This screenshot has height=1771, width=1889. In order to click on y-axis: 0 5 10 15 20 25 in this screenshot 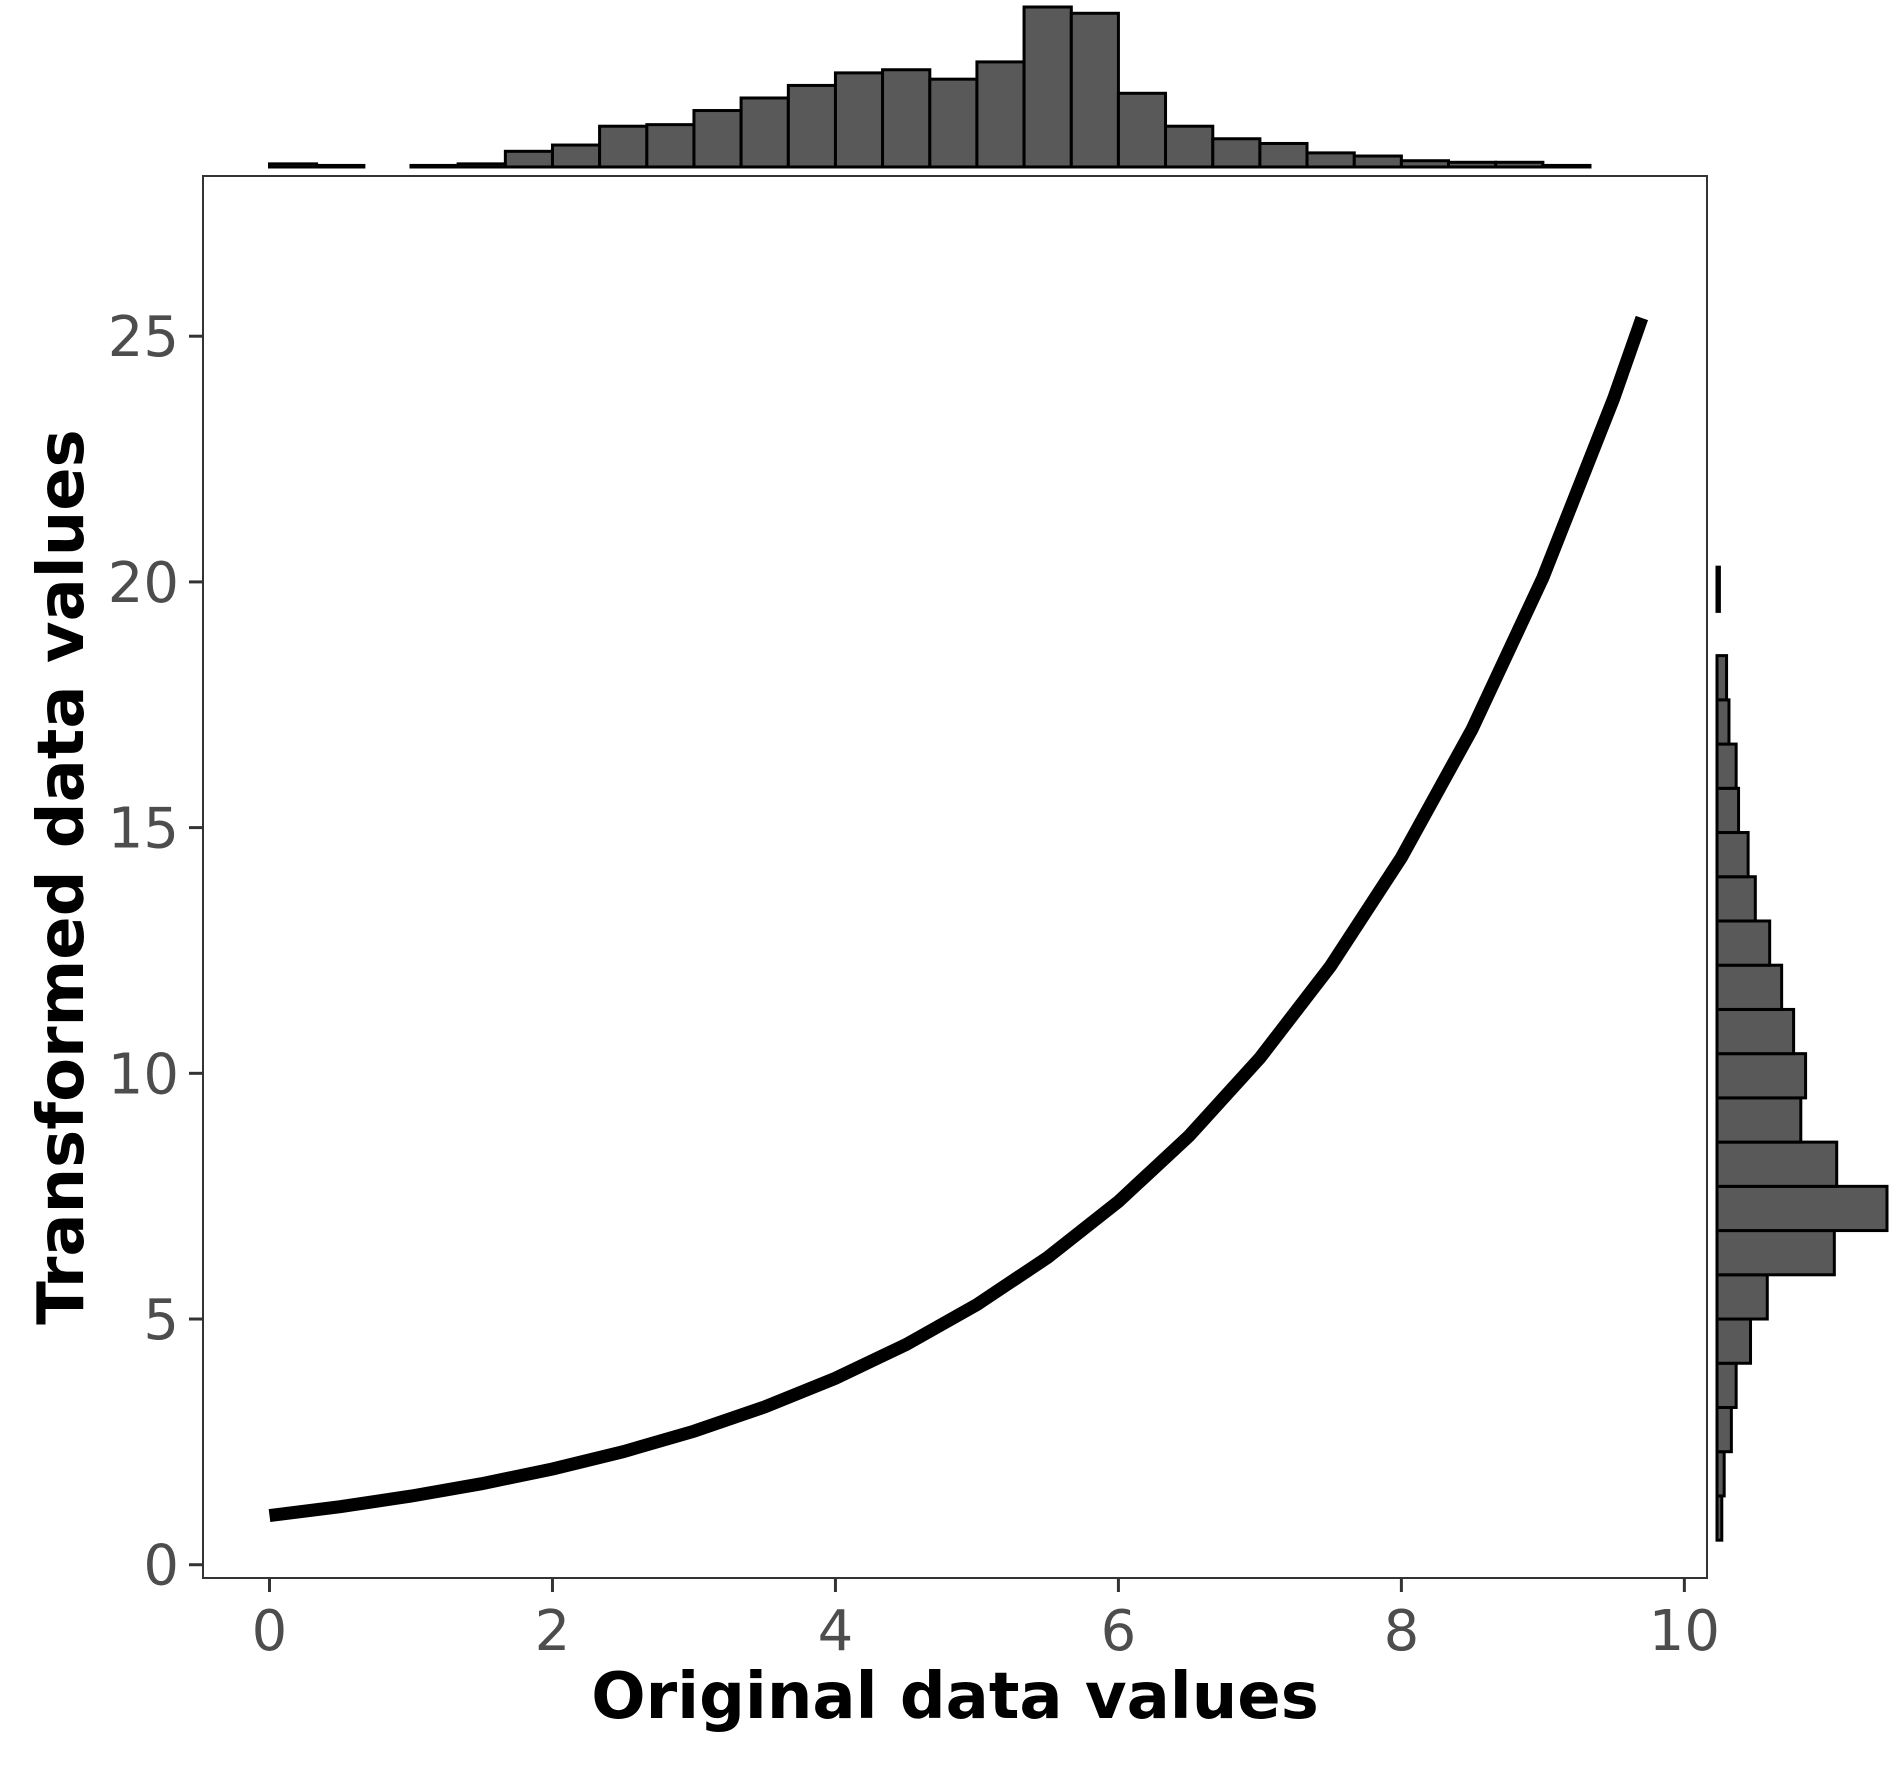, I will do `click(155, 952)`.